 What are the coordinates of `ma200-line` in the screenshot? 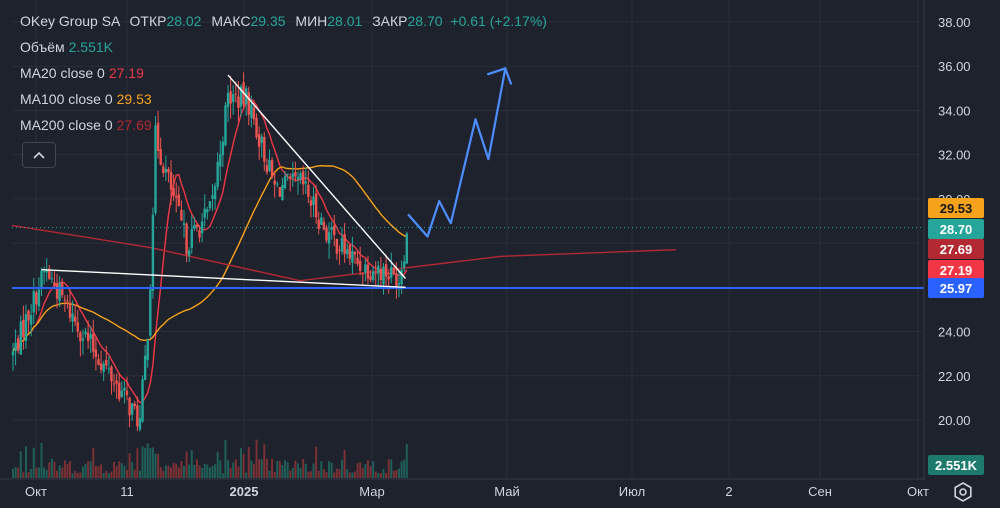 It's located at (344, 253).